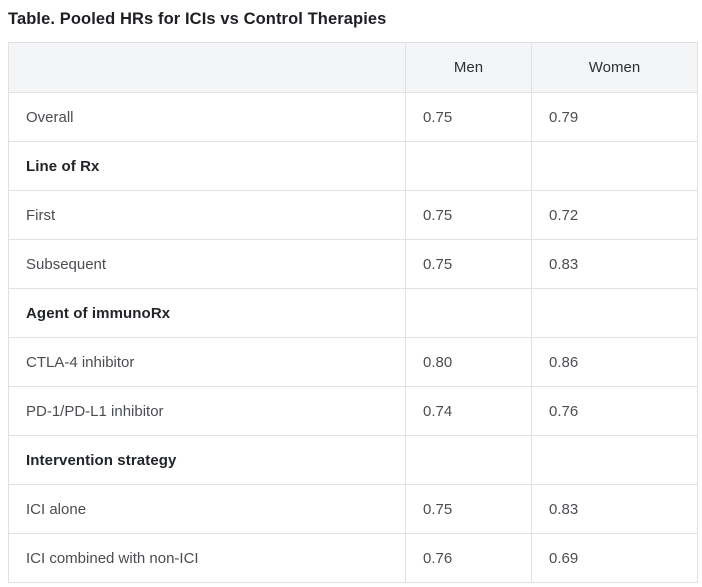 The height and width of the screenshot is (587, 702). Describe the element at coordinates (614, 215) in the screenshot. I see `cell-women-value: 0.72` at that location.